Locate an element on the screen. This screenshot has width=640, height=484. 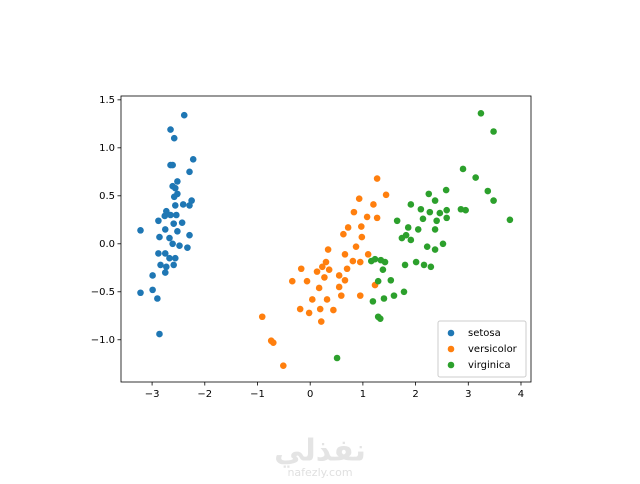
legend-label: versicolor is located at coordinates (493, 349).